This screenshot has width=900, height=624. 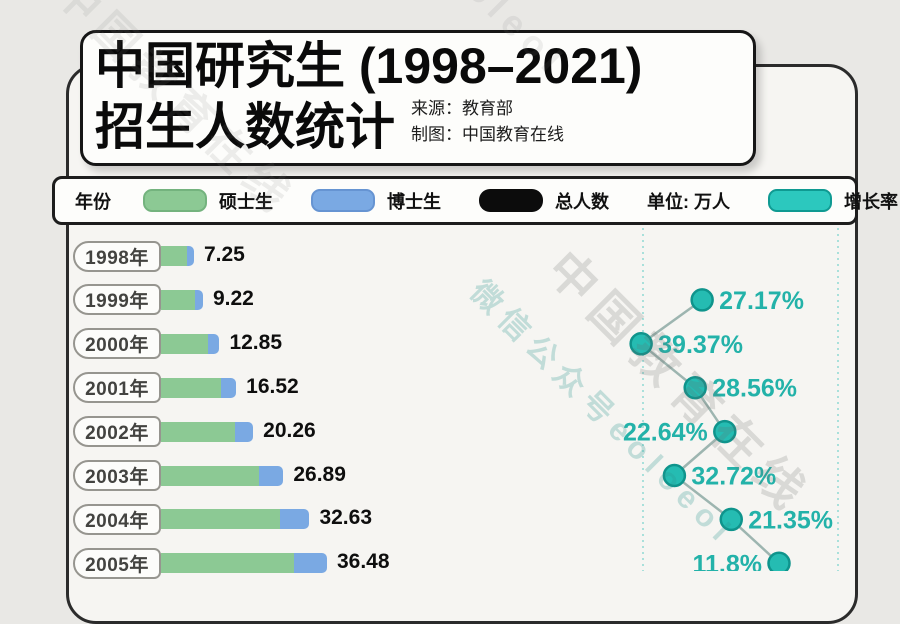 I want to click on growth-label: 28.56%, so click(x=754, y=389).